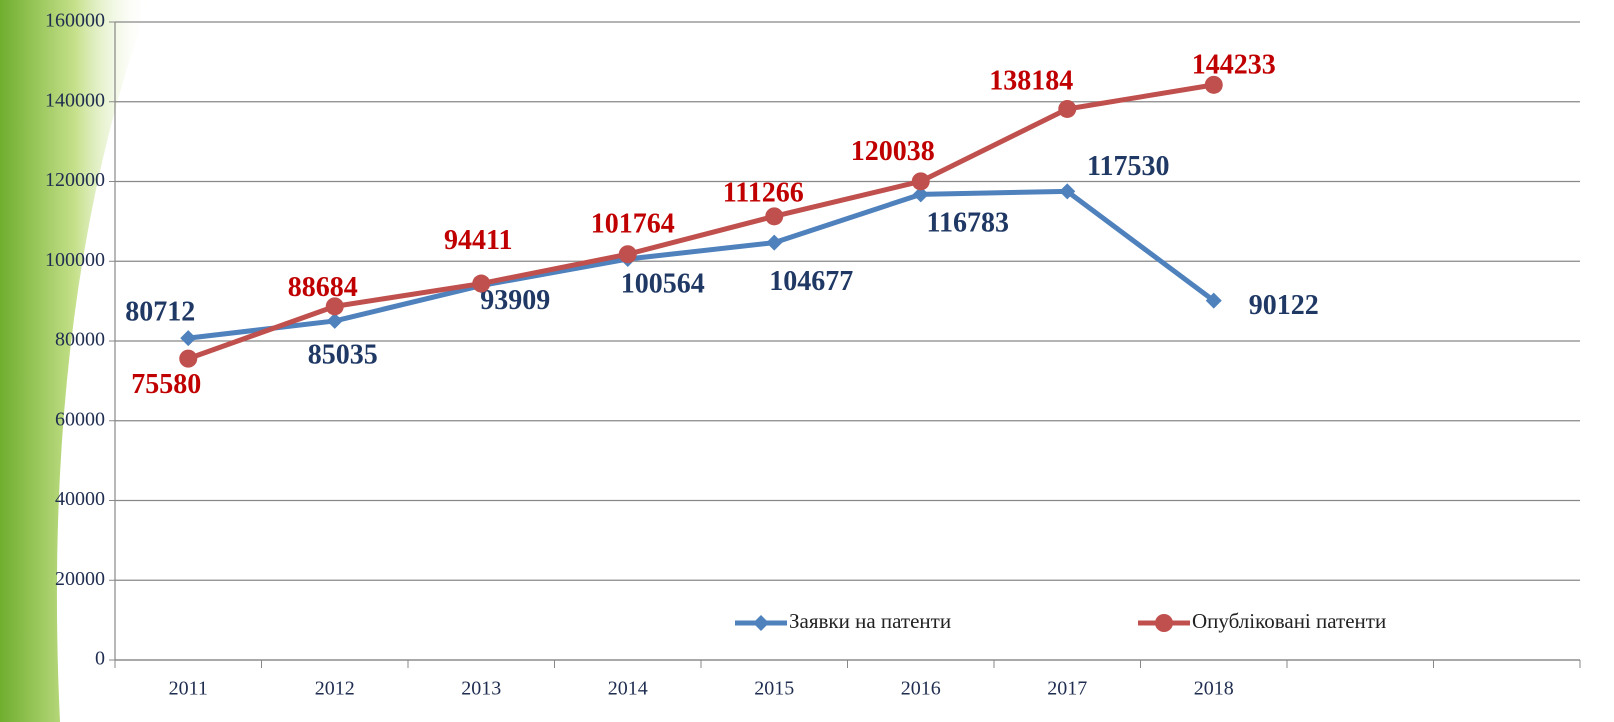  I want to click on x-tick-label: 2013, so click(481, 689).